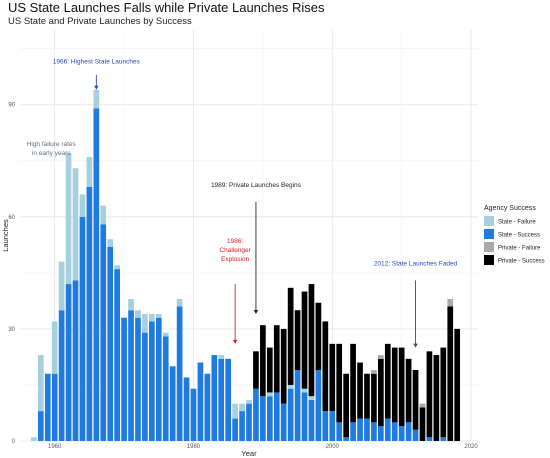 The image size is (550, 458). Describe the element at coordinates (394, 385) in the screenshot. I see `bar-2009-private-success` at that location.